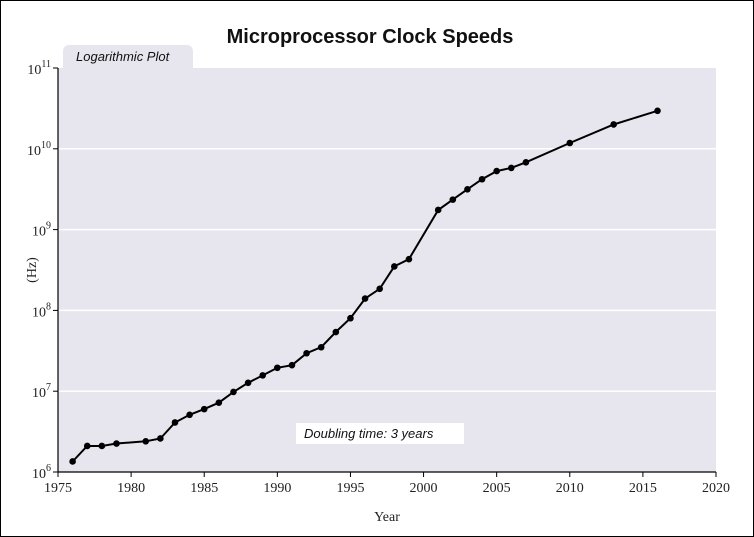 Image resolution: width=754 pixels, height=537 pixels. Describe the element at coordinates (277, 488) in the screenshot. I see `x-tick-label: 1990` at that location.